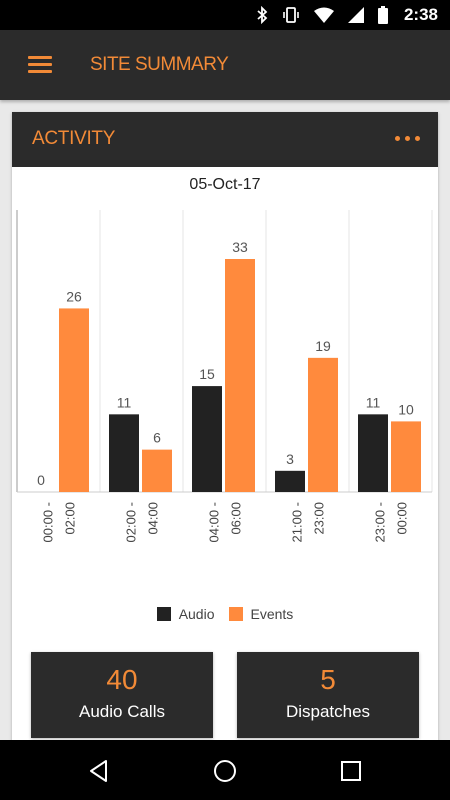  What do you see at coordinates (207, 374) in the screenshot?
I see `data-label-audio-2: 15` at bounding box center [207, 374].